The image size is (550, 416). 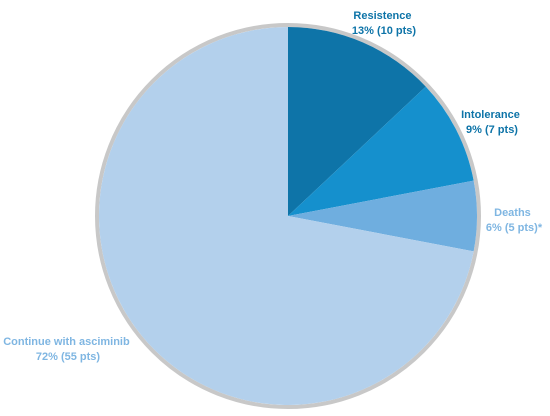 What do you see at coordinates (512, 213) in the screenshot?
I see `label-deaths-name: Deaths` at bounding box center [512, 213].